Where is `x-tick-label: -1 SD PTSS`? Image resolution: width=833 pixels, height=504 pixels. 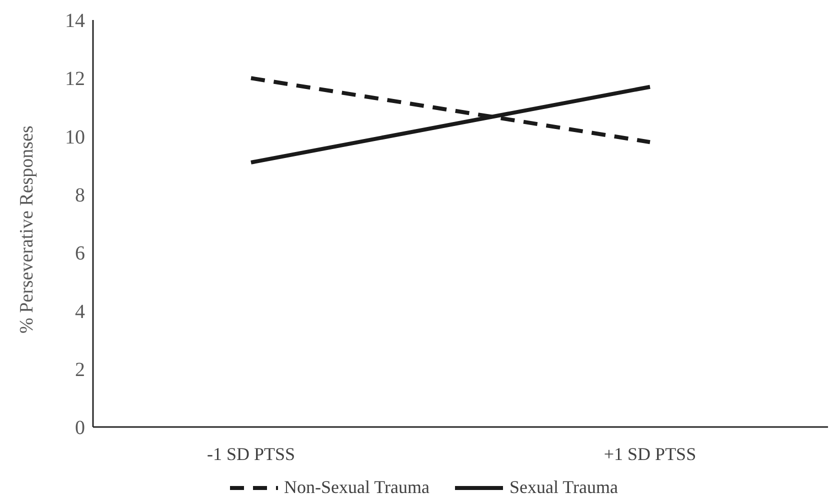
x-tick-label: -1 SD PTSS is located at coordinates (251, 454).